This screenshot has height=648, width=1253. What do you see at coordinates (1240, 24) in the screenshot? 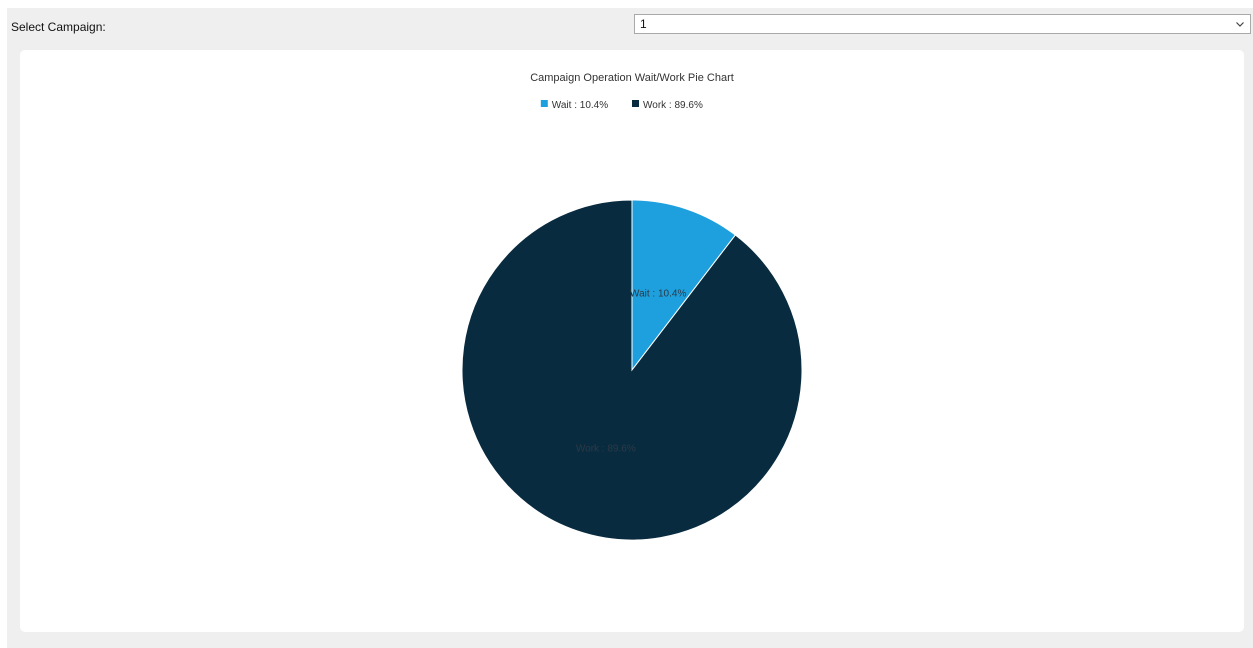
I see `chevron-down-icon` at bounding box center [1240, 24].